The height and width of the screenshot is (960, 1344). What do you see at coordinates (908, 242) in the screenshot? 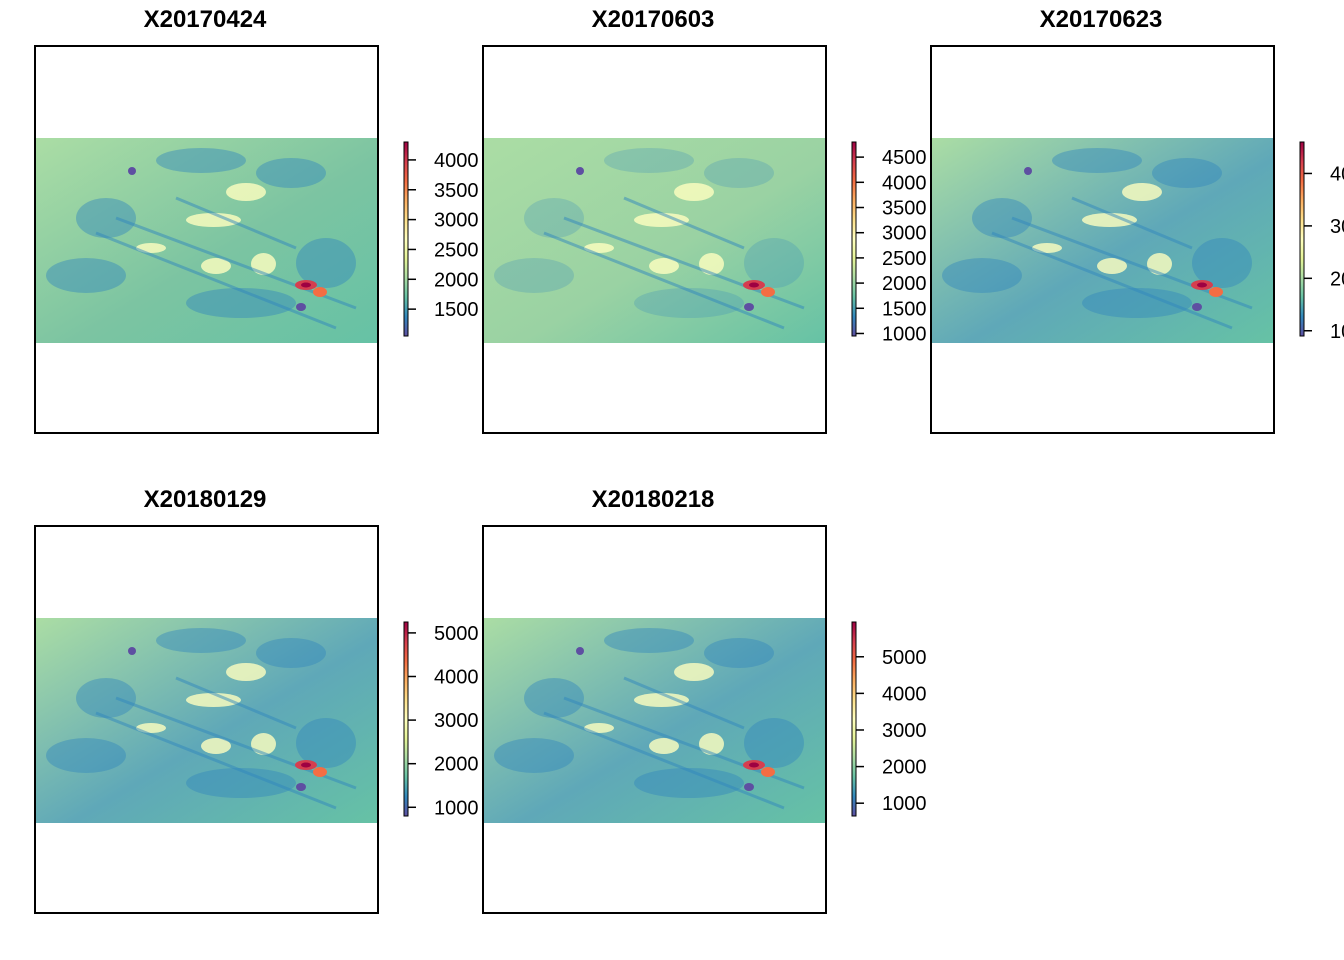
I see `color-legend: 1000 1500 2000 2500 3000 3500 4000 4500` at bounding box center [908, 242].